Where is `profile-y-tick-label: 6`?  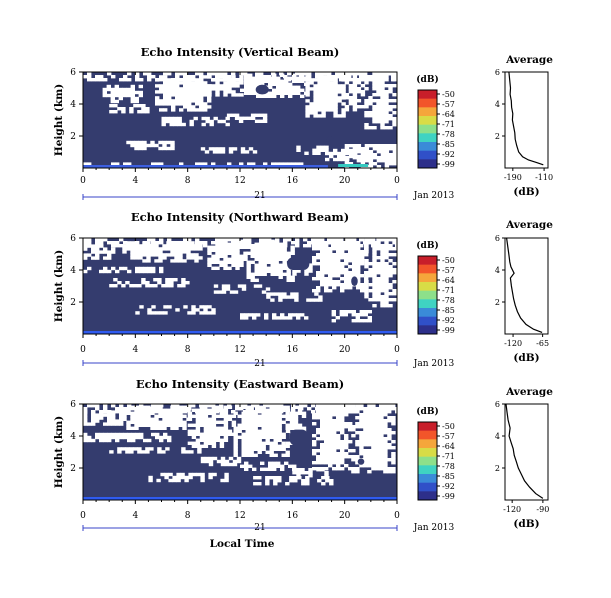
profile-y-tick-label: 6 is located at coordinates (497, 238).